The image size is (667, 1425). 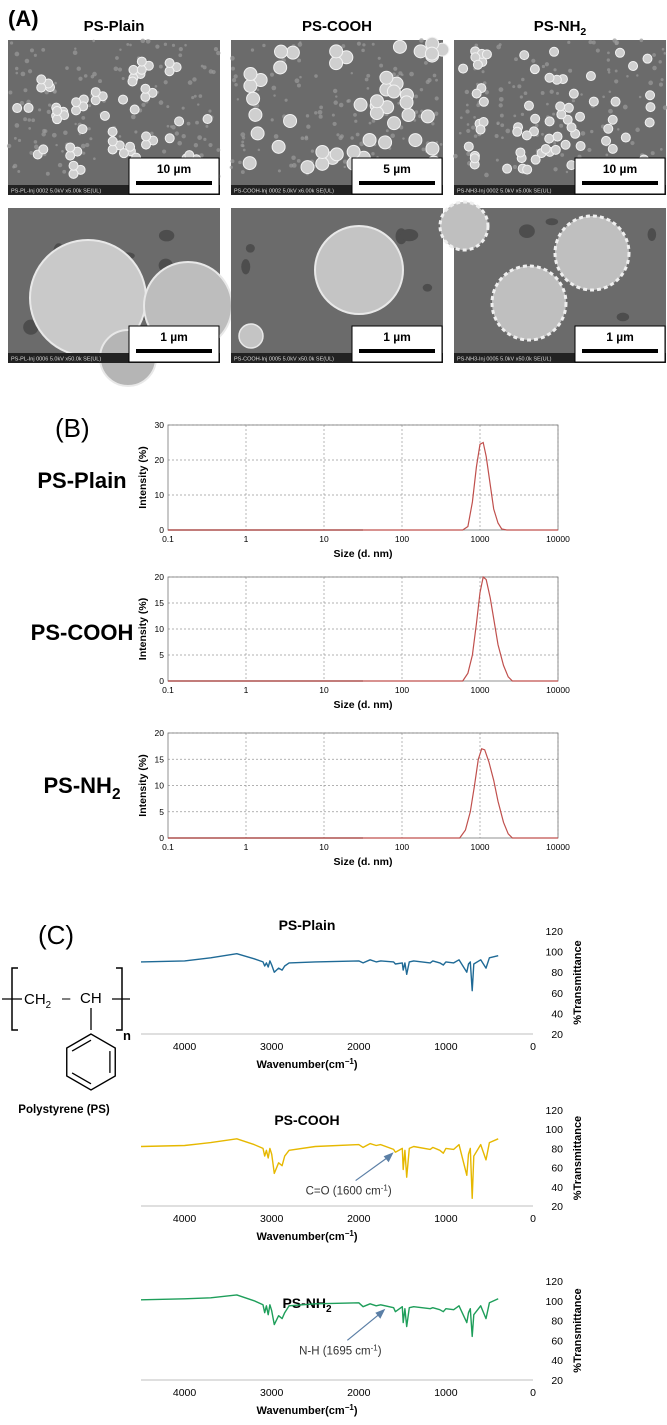 I want to click on x-axis-label-sup: −1, so click(x=350, y=1233).